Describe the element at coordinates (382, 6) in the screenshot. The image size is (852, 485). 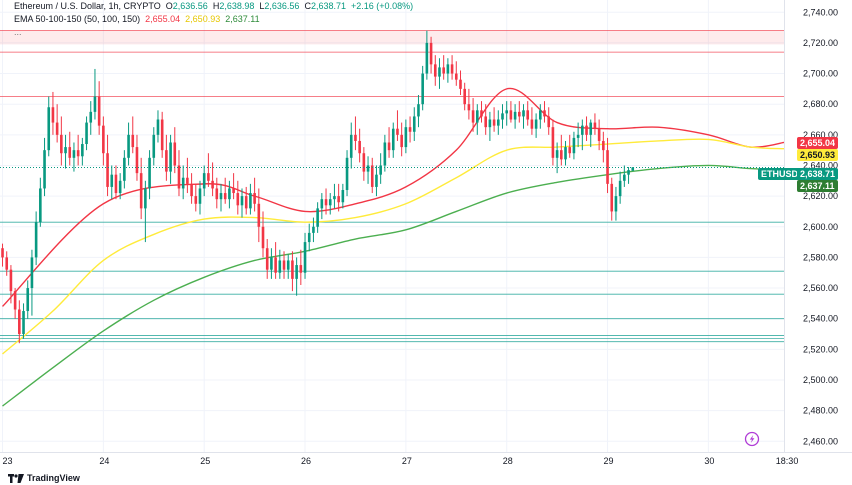
I see `change-value: +2.16 (+0.08%)` at that location.